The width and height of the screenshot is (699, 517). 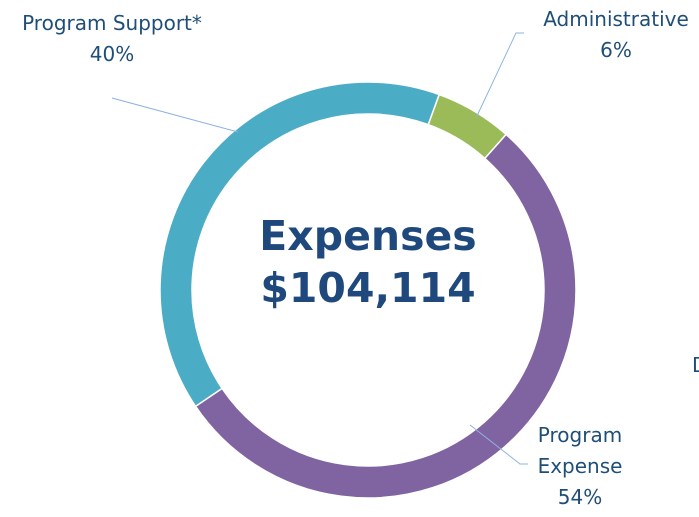 What do you see at coordinates (580, 497) in the screenshot?
I see `value-label: 54%` at bounding box center [580, 497].